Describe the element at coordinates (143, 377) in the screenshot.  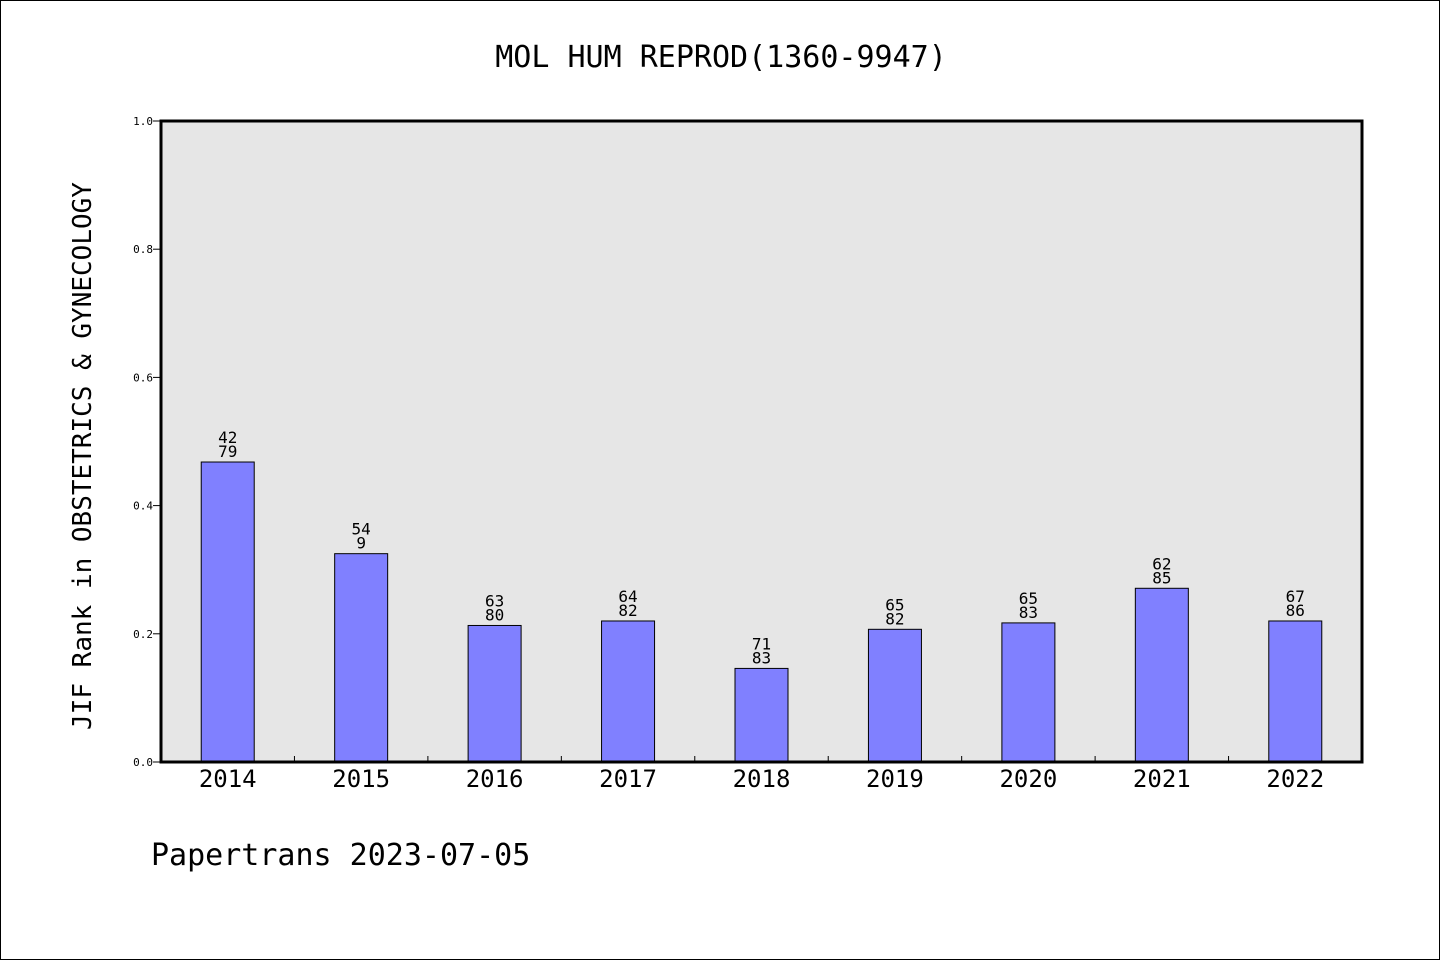
I see `y-tick-label: 0.6` at that location.